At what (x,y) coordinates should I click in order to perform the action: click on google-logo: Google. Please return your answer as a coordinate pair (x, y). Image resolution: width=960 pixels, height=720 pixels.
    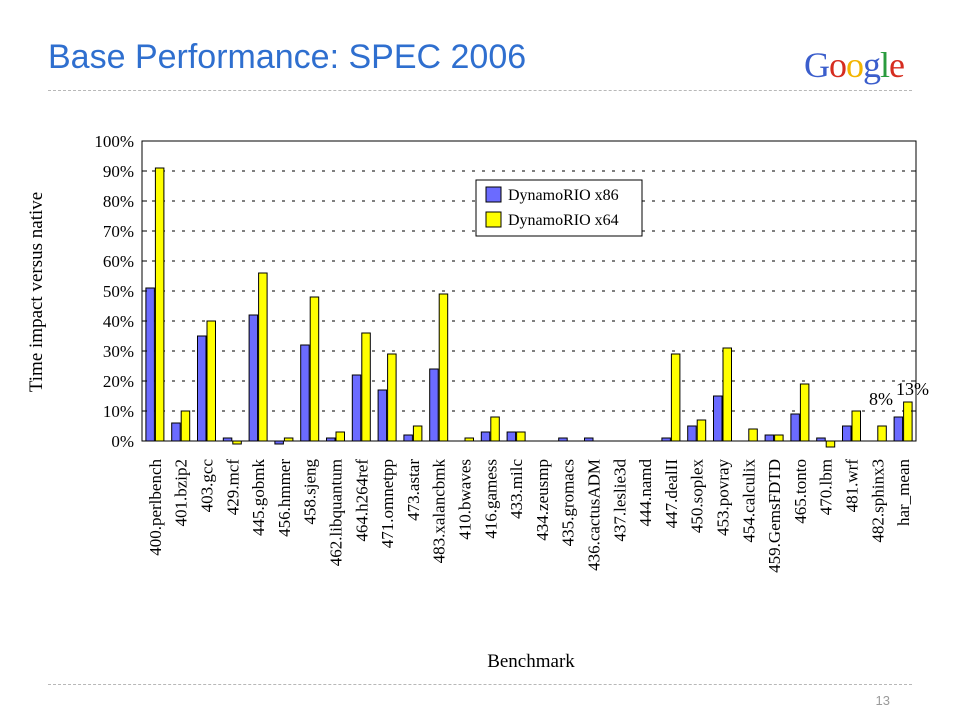
    Looking at the image, I should click on (854, 65).